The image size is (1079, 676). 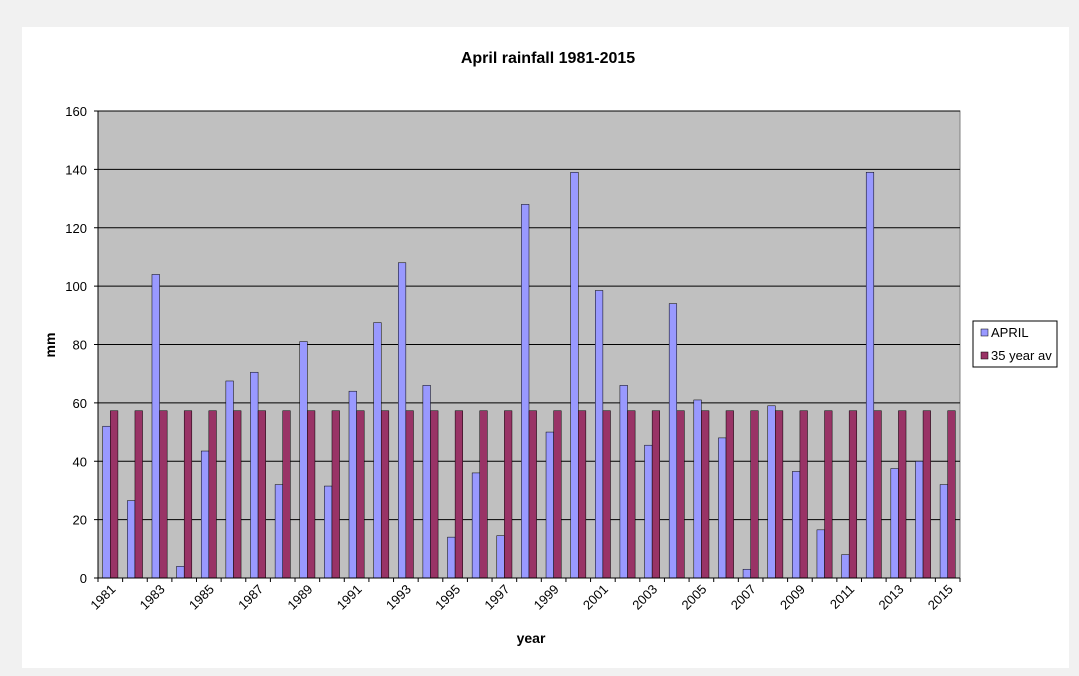 I want to click on x-tick-label: 1993, so click(x=398, y=597).